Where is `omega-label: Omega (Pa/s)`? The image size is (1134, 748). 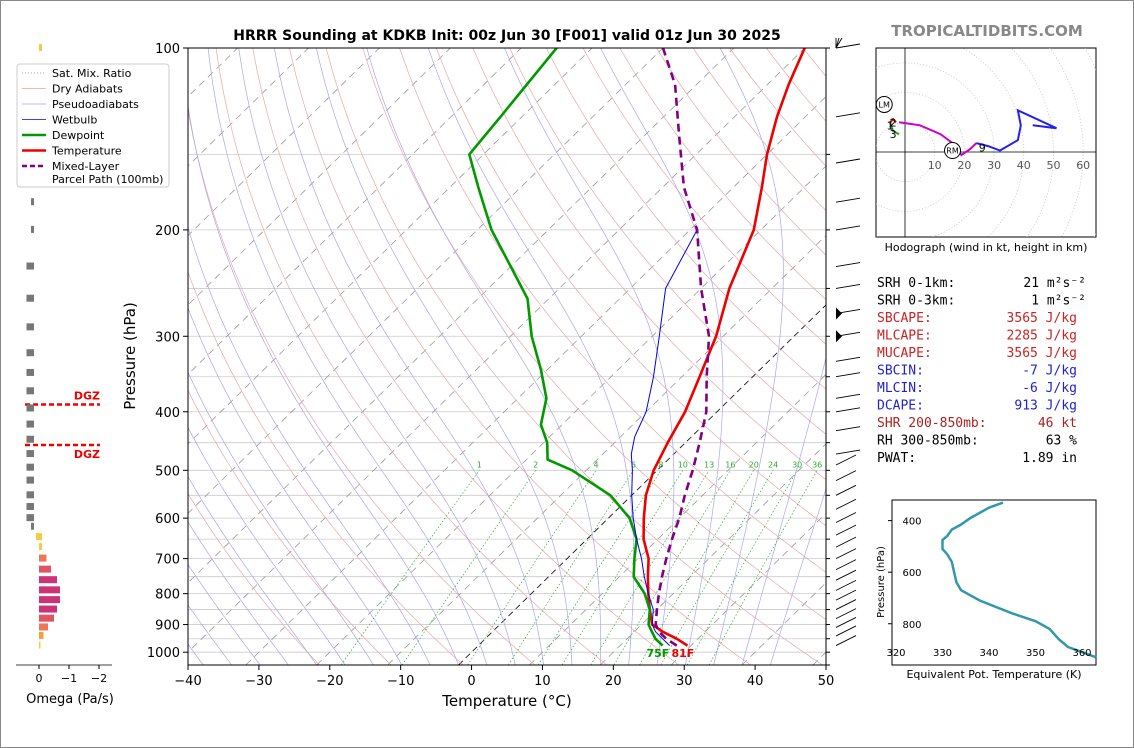 omega-label: Omega (Pa/s) is located at coordinates (70, 699).